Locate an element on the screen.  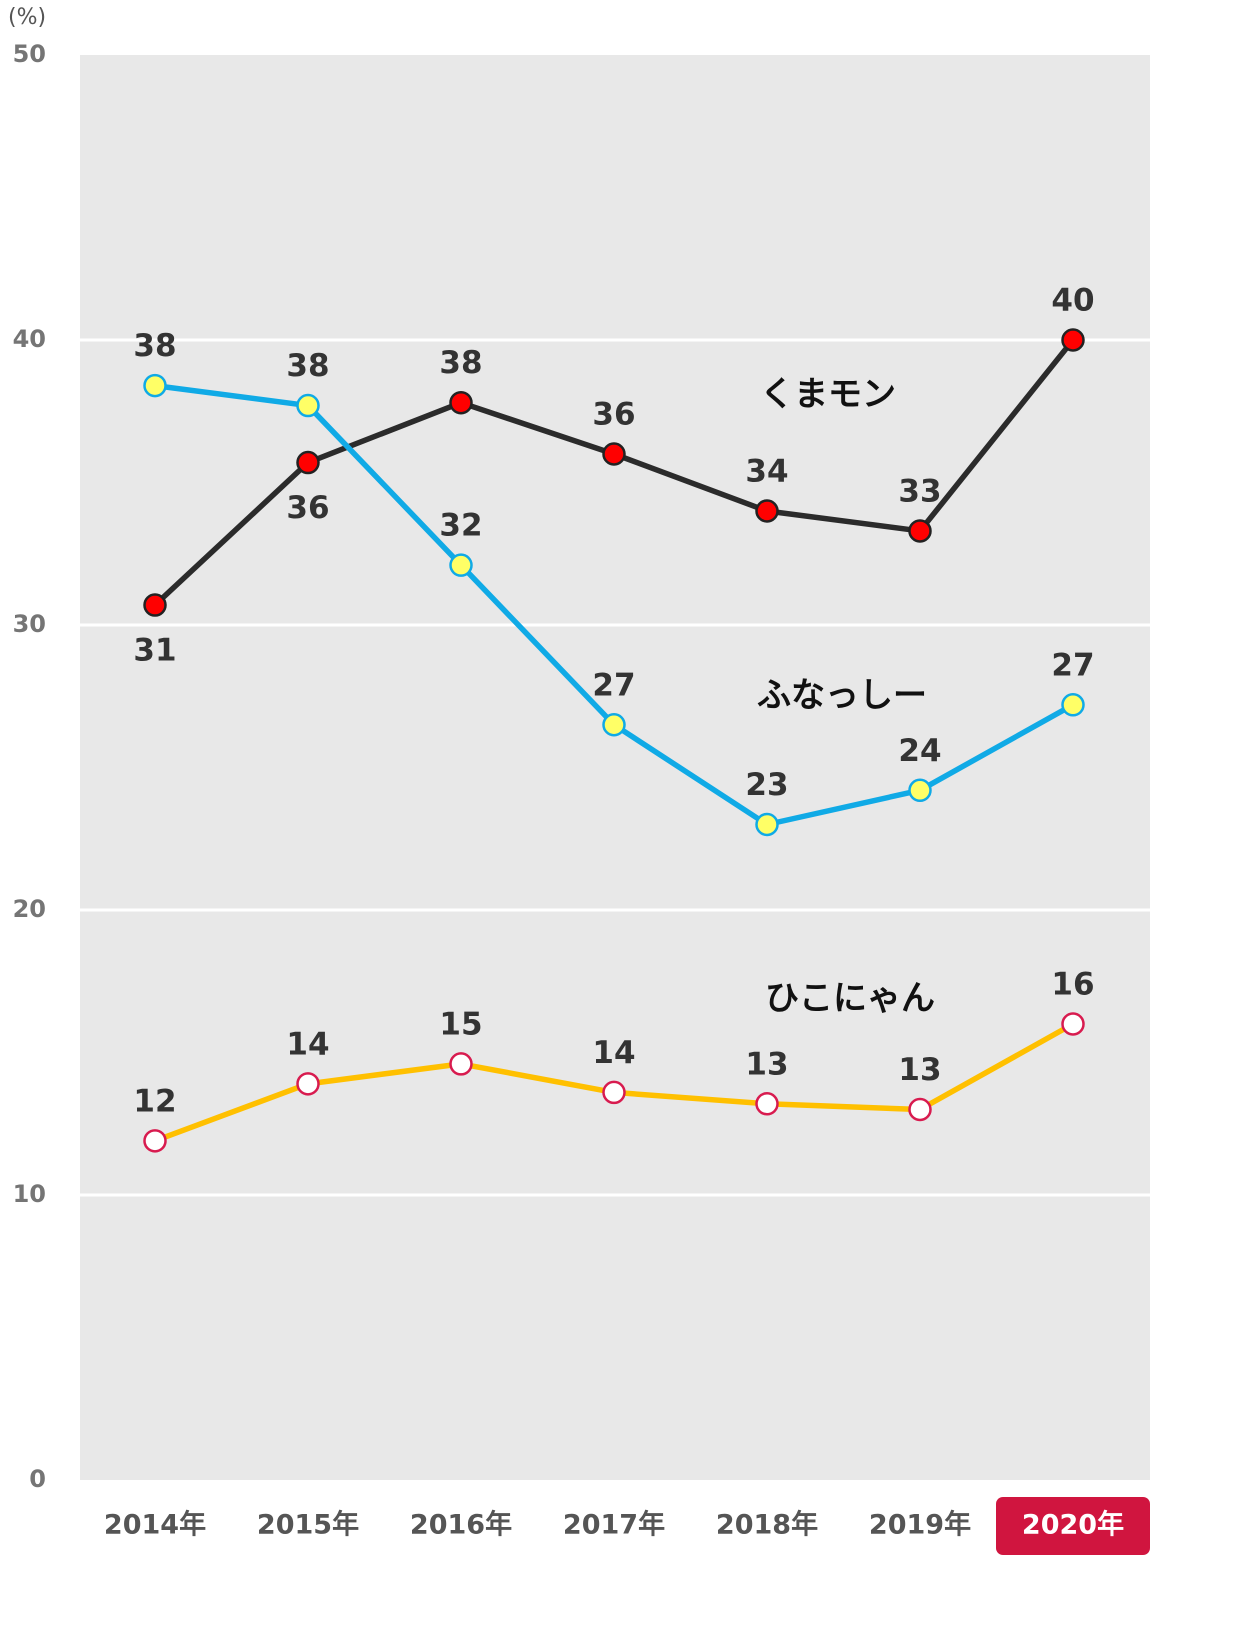
x-tick-label-4: 2018年 is located at coordinates (767, 1525).